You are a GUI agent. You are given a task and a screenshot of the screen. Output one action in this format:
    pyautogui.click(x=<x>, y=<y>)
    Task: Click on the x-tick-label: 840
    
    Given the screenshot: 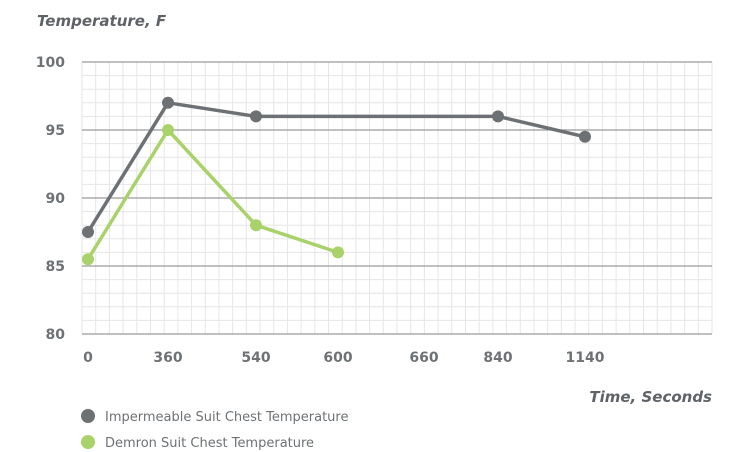 What is the action you would take?
    pyautogui.click(x=497, y=358)
    